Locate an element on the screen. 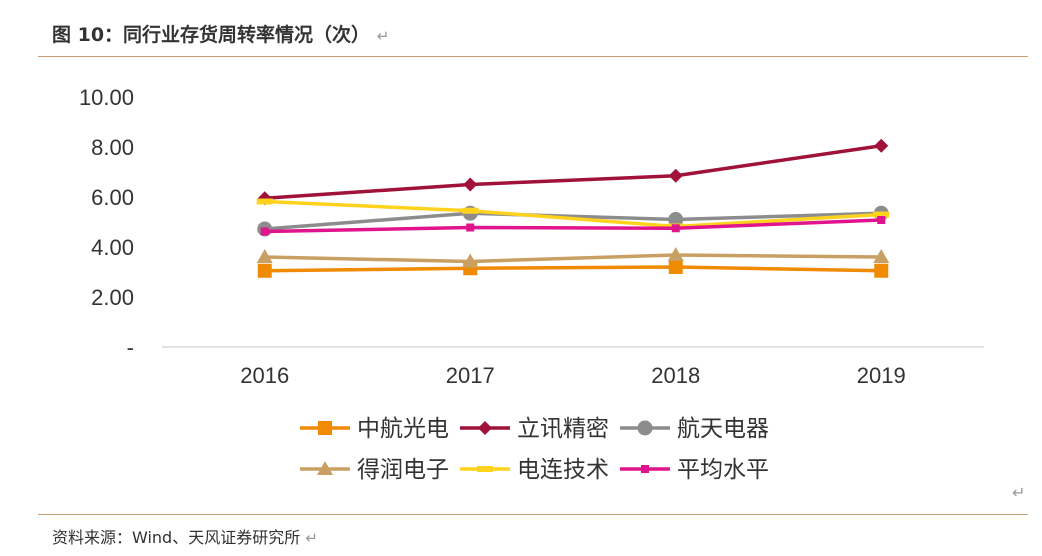 Image resolution: width=1042 pixels, height=556 pixels. legend-item: 得润电子 is located at coordinates (374, 470).